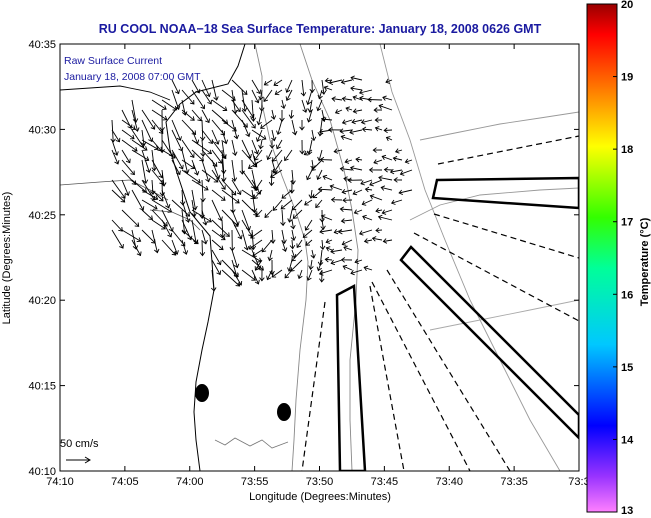  What do you see at coordinates (623, 258) in the screenshot?
I see `colorbar-ticks: 20 19 18 17 16 15 14 13` at bounding box center [623, 258].